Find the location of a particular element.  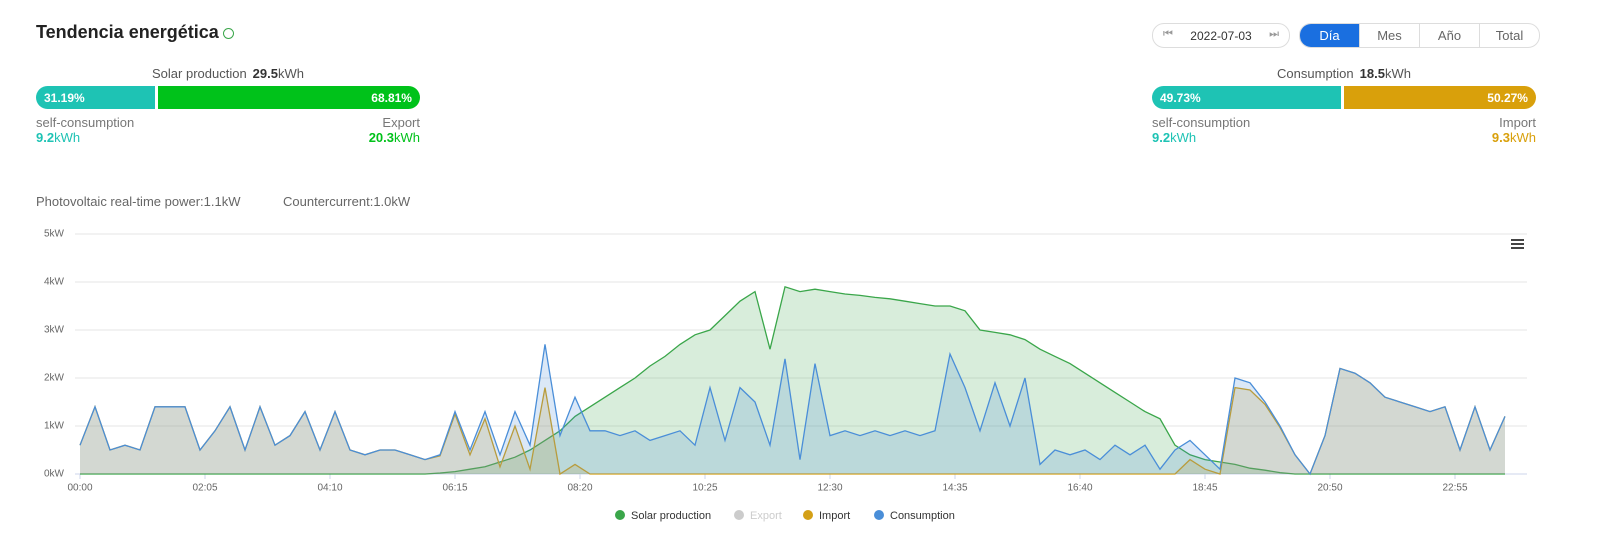

legend-item: Import is located at coordinates (826, 516).